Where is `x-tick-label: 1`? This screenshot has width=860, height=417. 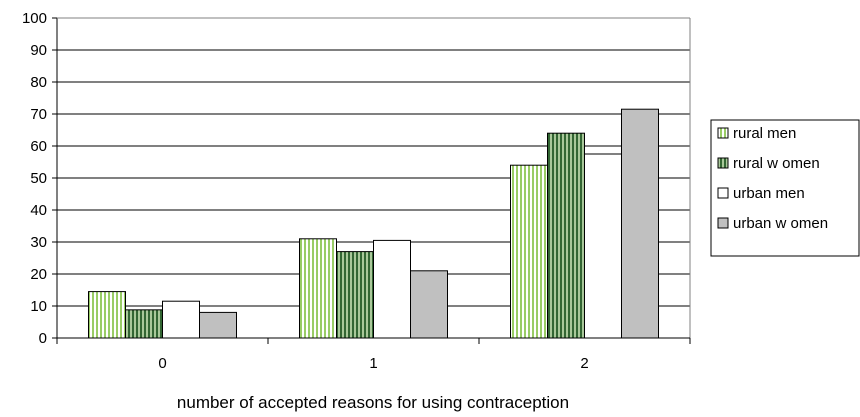 x-tick-label: 1 is located at coordinates (373, 363).